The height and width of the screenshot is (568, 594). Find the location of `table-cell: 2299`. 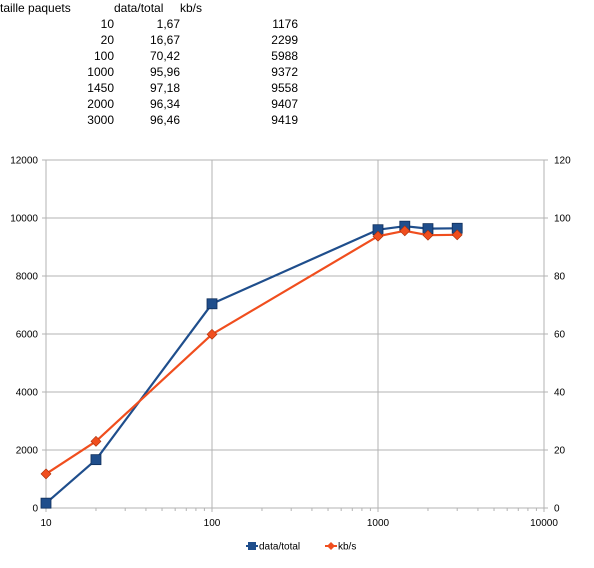

table-cell: 2299 is located at coordinates (284, 40).